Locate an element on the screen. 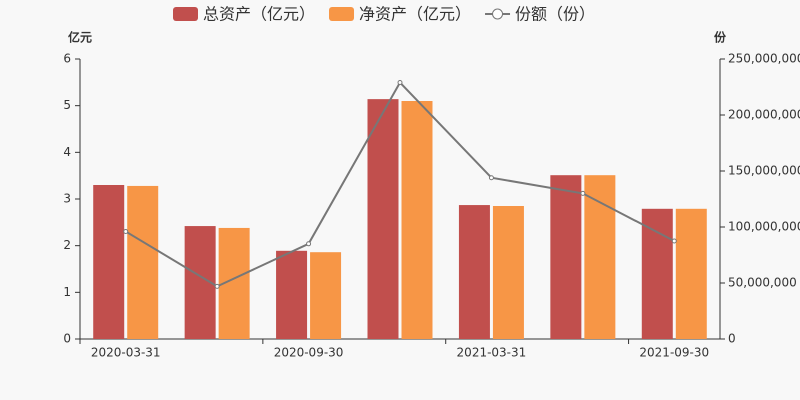  y-tick-label: 2 is located at coordinates (67, 245).